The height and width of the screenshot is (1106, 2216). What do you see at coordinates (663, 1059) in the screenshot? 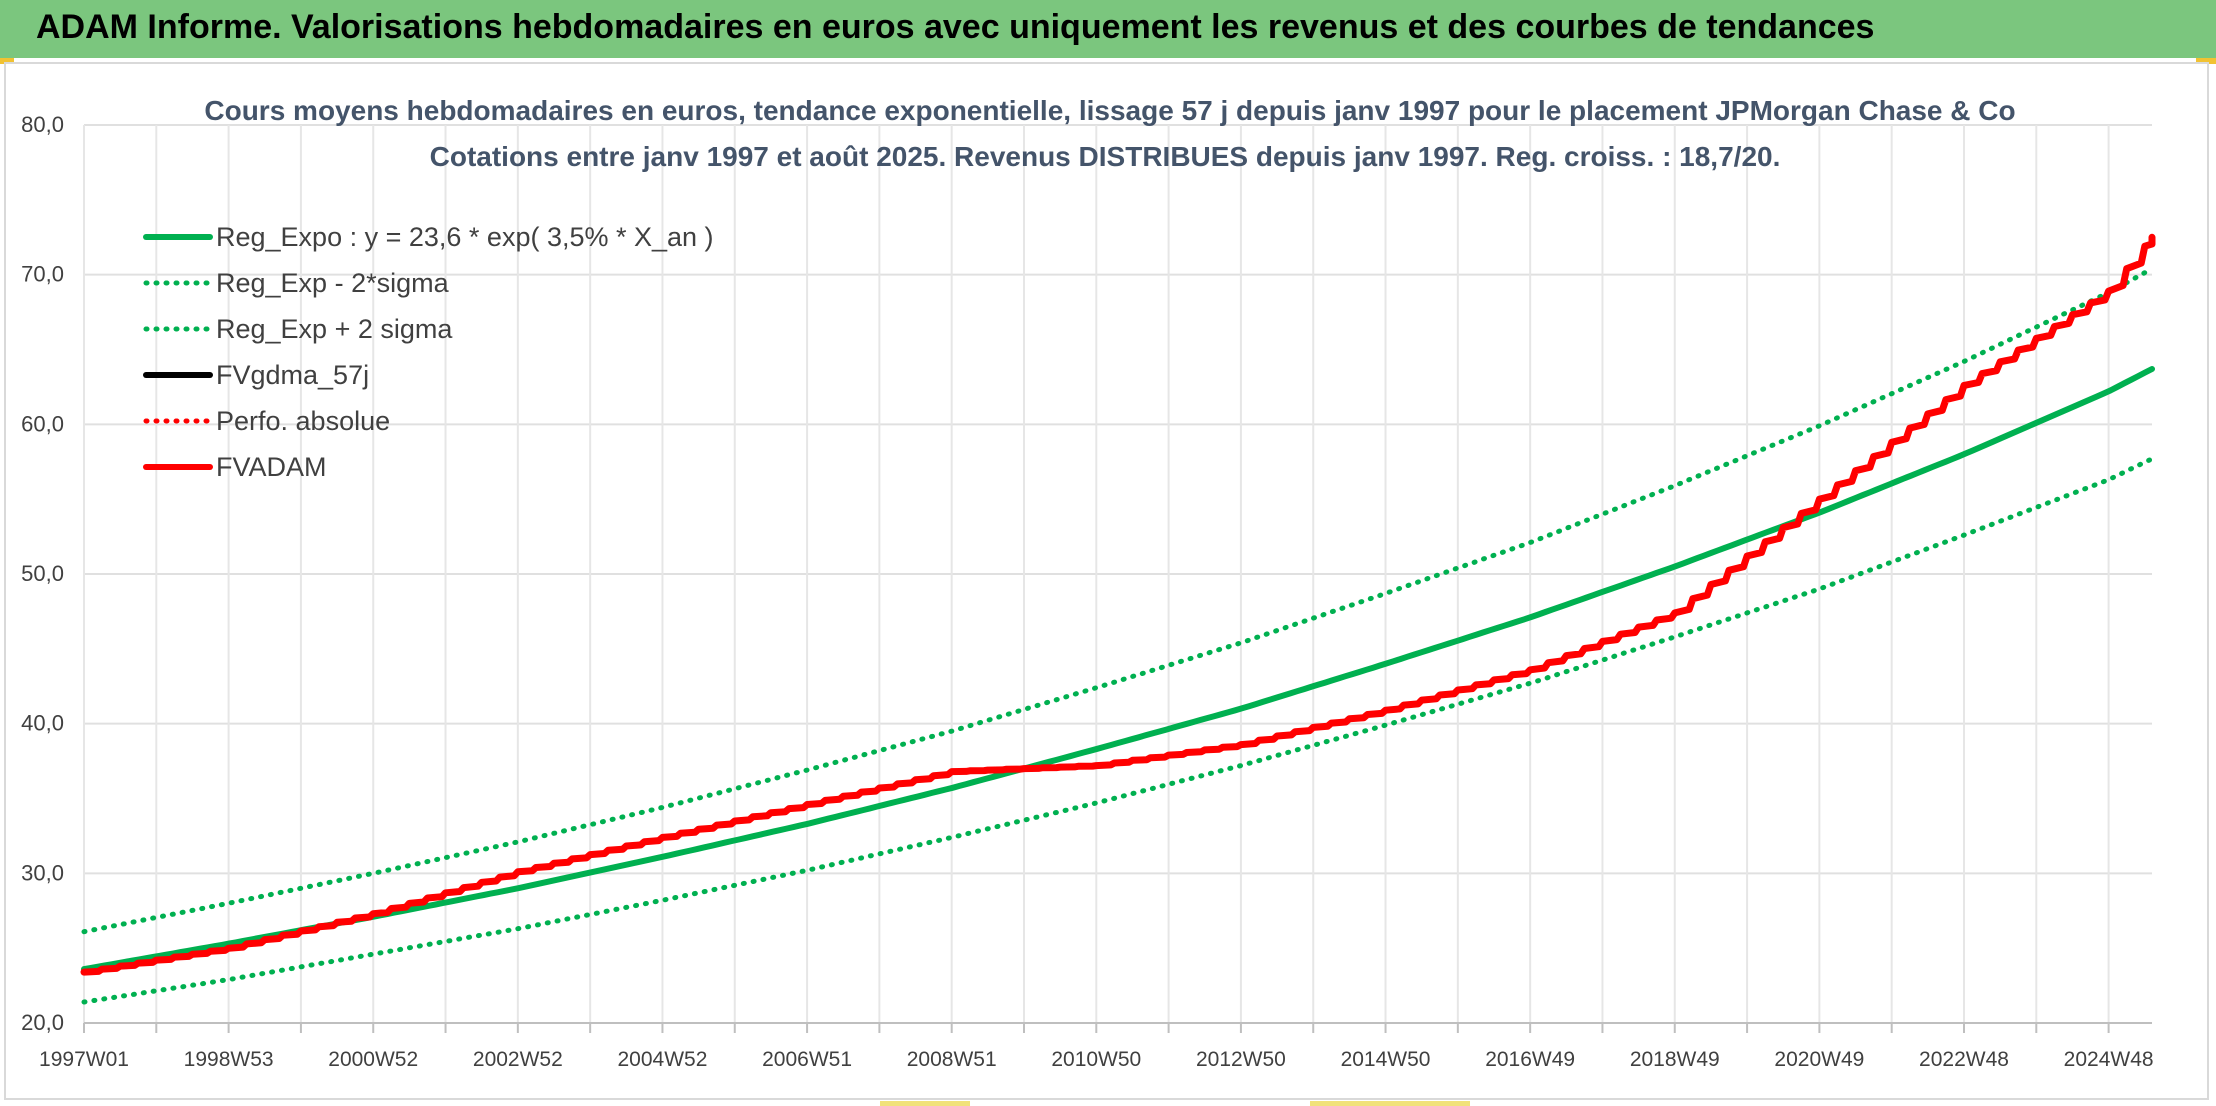
I see `x-tick-label: 2004W52` at bounding box center [663, 1059].